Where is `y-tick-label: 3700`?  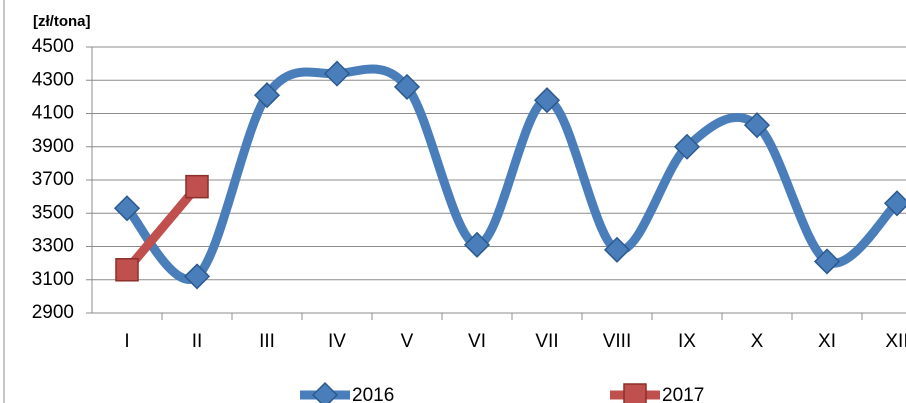
y-tick-label: 3700 is located at coordinates (53, 179).